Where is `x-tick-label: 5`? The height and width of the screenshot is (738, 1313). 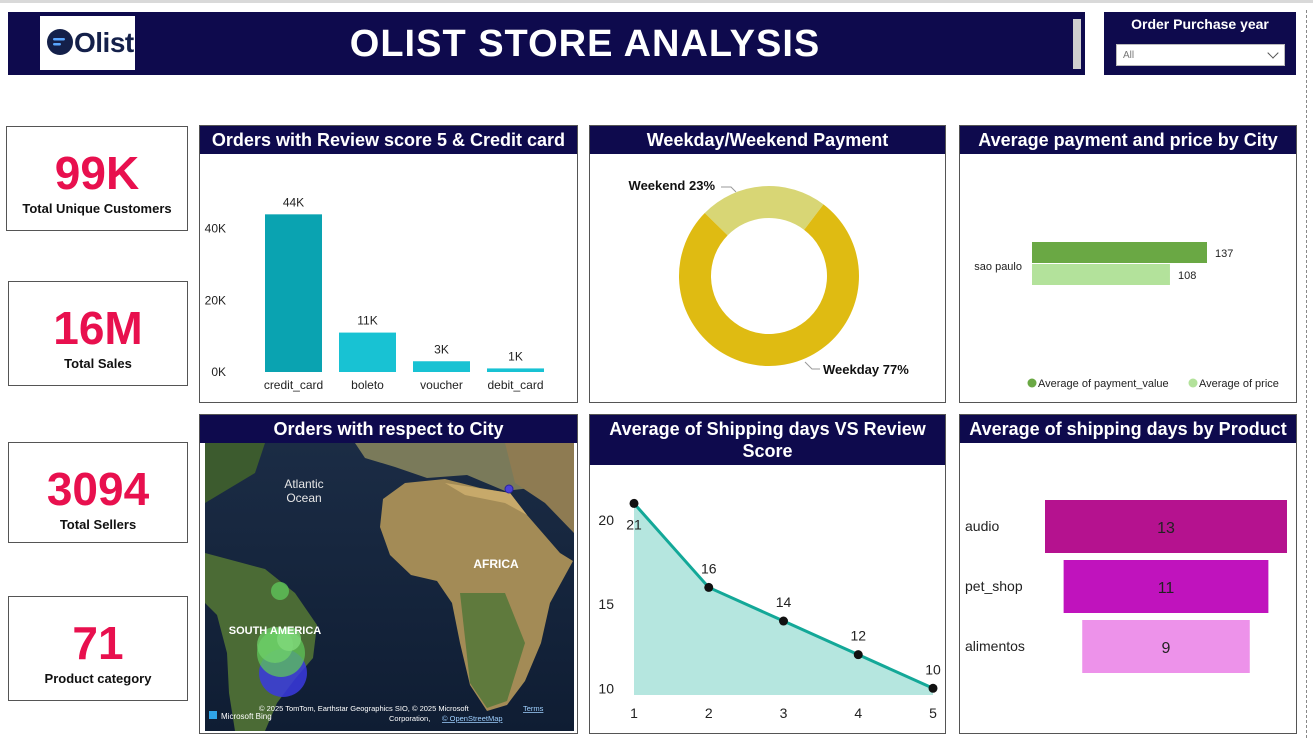 x-tick-label: 5 is located at coordinates (933, 713).